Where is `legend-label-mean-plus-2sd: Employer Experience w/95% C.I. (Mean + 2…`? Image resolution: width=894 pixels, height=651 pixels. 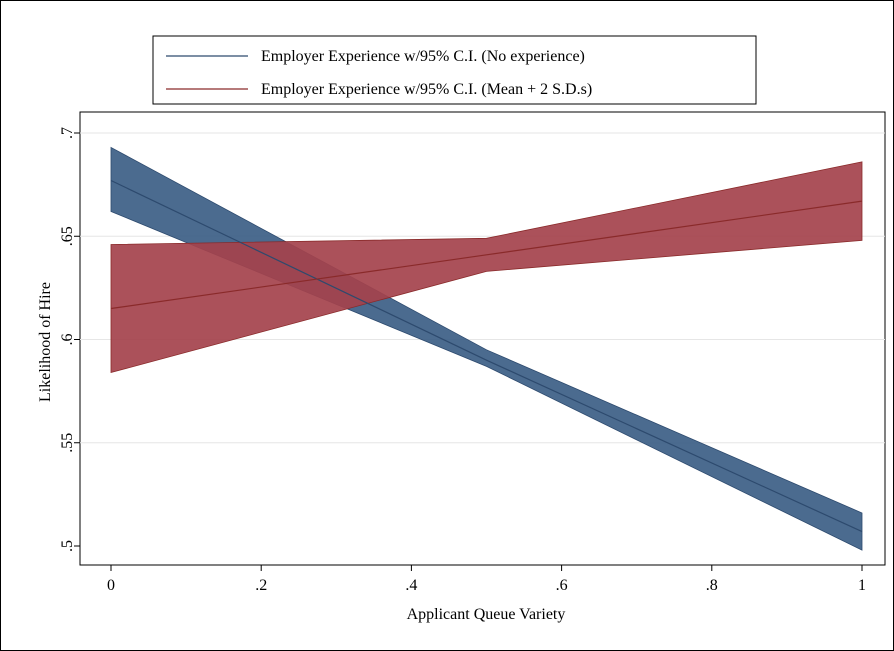 legend-label-mean-plus-2sd: Employer Experience w/95% C.I. (Mean + 2… is located at coordinates (426, 89).